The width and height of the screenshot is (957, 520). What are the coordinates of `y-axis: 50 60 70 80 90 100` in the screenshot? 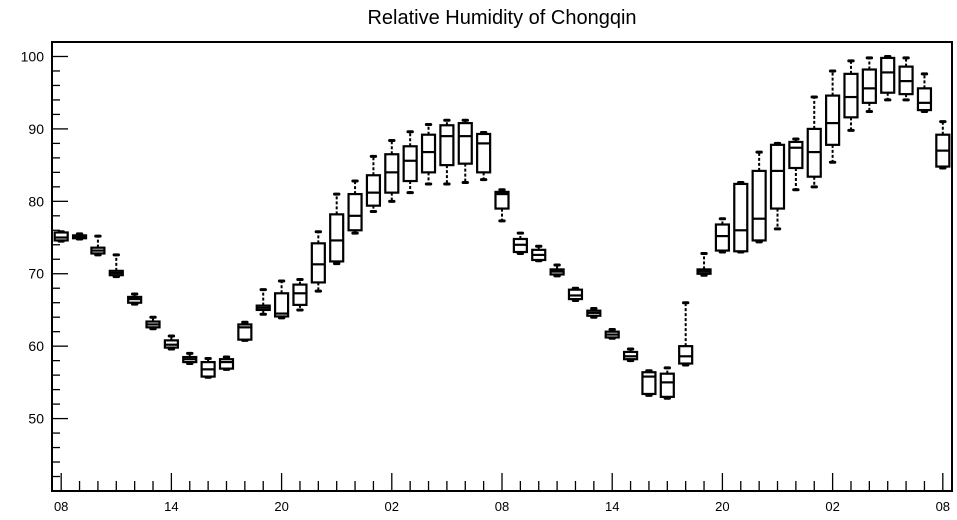 It's located at (44, 266).